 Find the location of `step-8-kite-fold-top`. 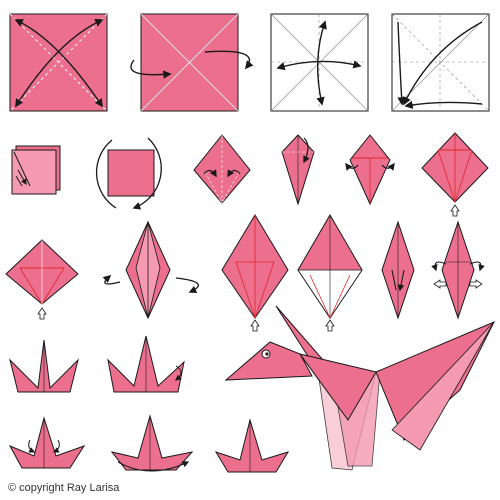

step-8-kite-fold-top is located at coordinates (298, 170).